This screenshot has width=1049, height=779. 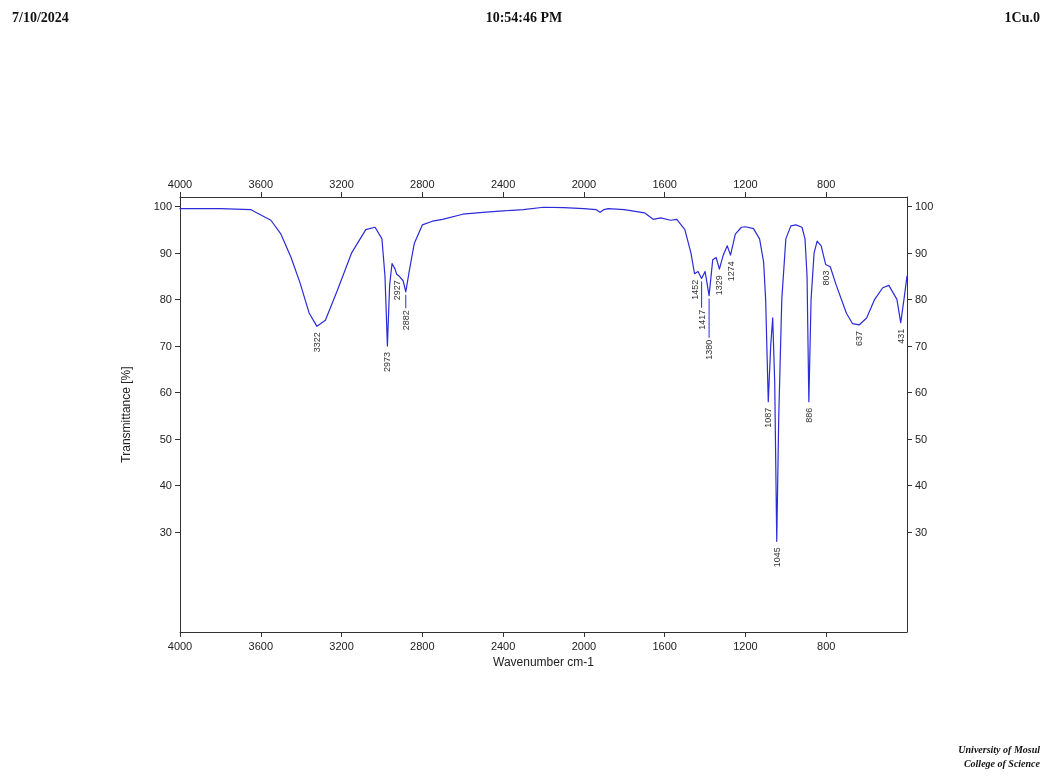 What do you see at coordinates (165, 485) in the screenshot?
I see `y-tick-label: 40` at bounding box center [165, 485].